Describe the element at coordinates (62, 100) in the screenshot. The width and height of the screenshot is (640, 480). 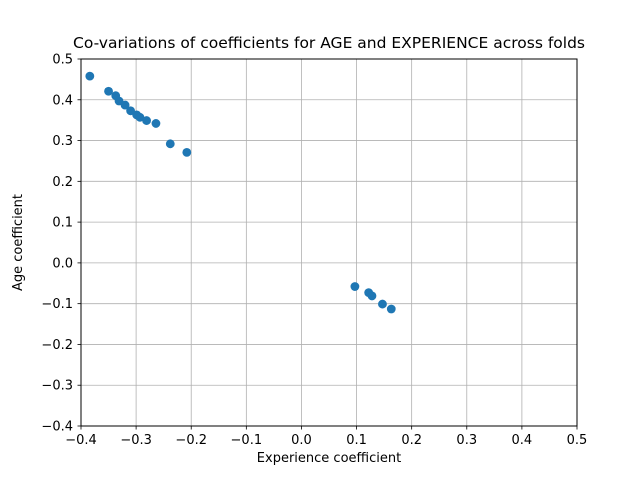
I see `y-tick-label: 0.4` at that location.